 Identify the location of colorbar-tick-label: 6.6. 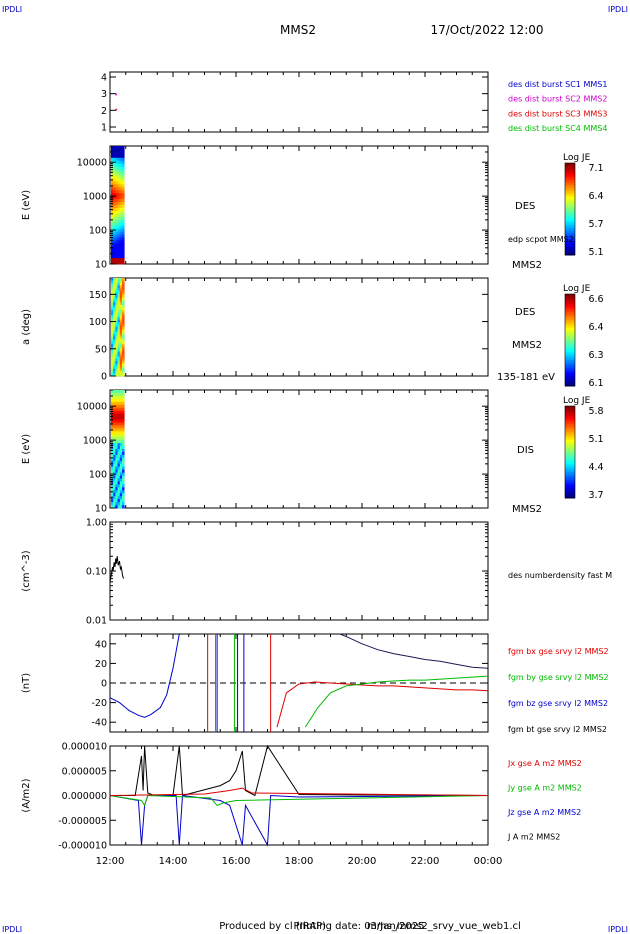
(595, 299).